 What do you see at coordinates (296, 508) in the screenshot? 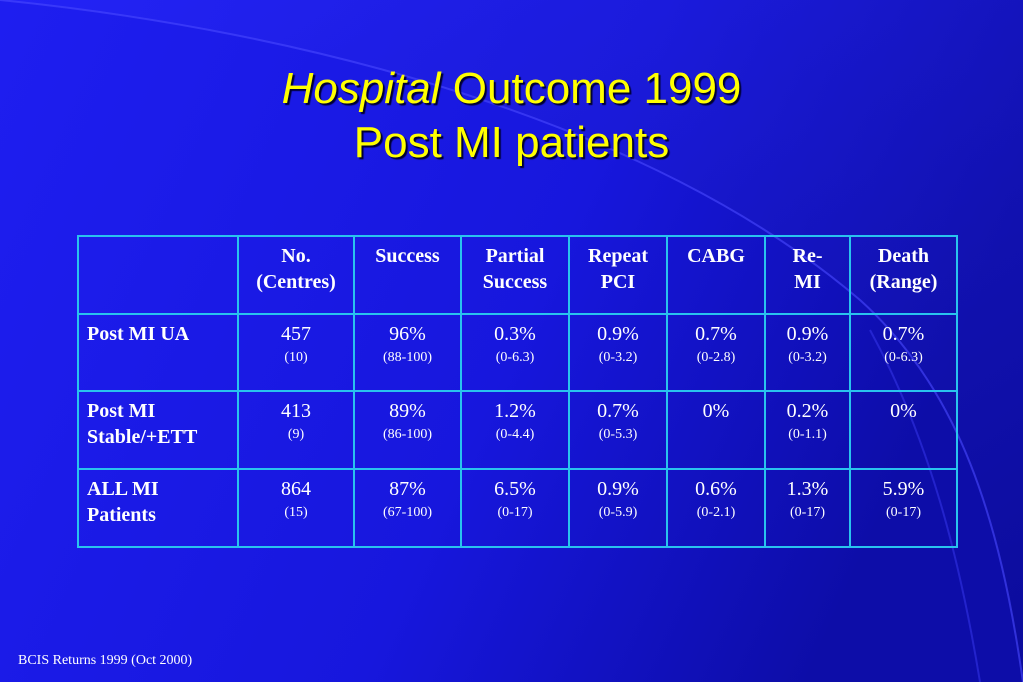
I see `cell-no-centres: 864 (15)` at bounding box center [296, 508].